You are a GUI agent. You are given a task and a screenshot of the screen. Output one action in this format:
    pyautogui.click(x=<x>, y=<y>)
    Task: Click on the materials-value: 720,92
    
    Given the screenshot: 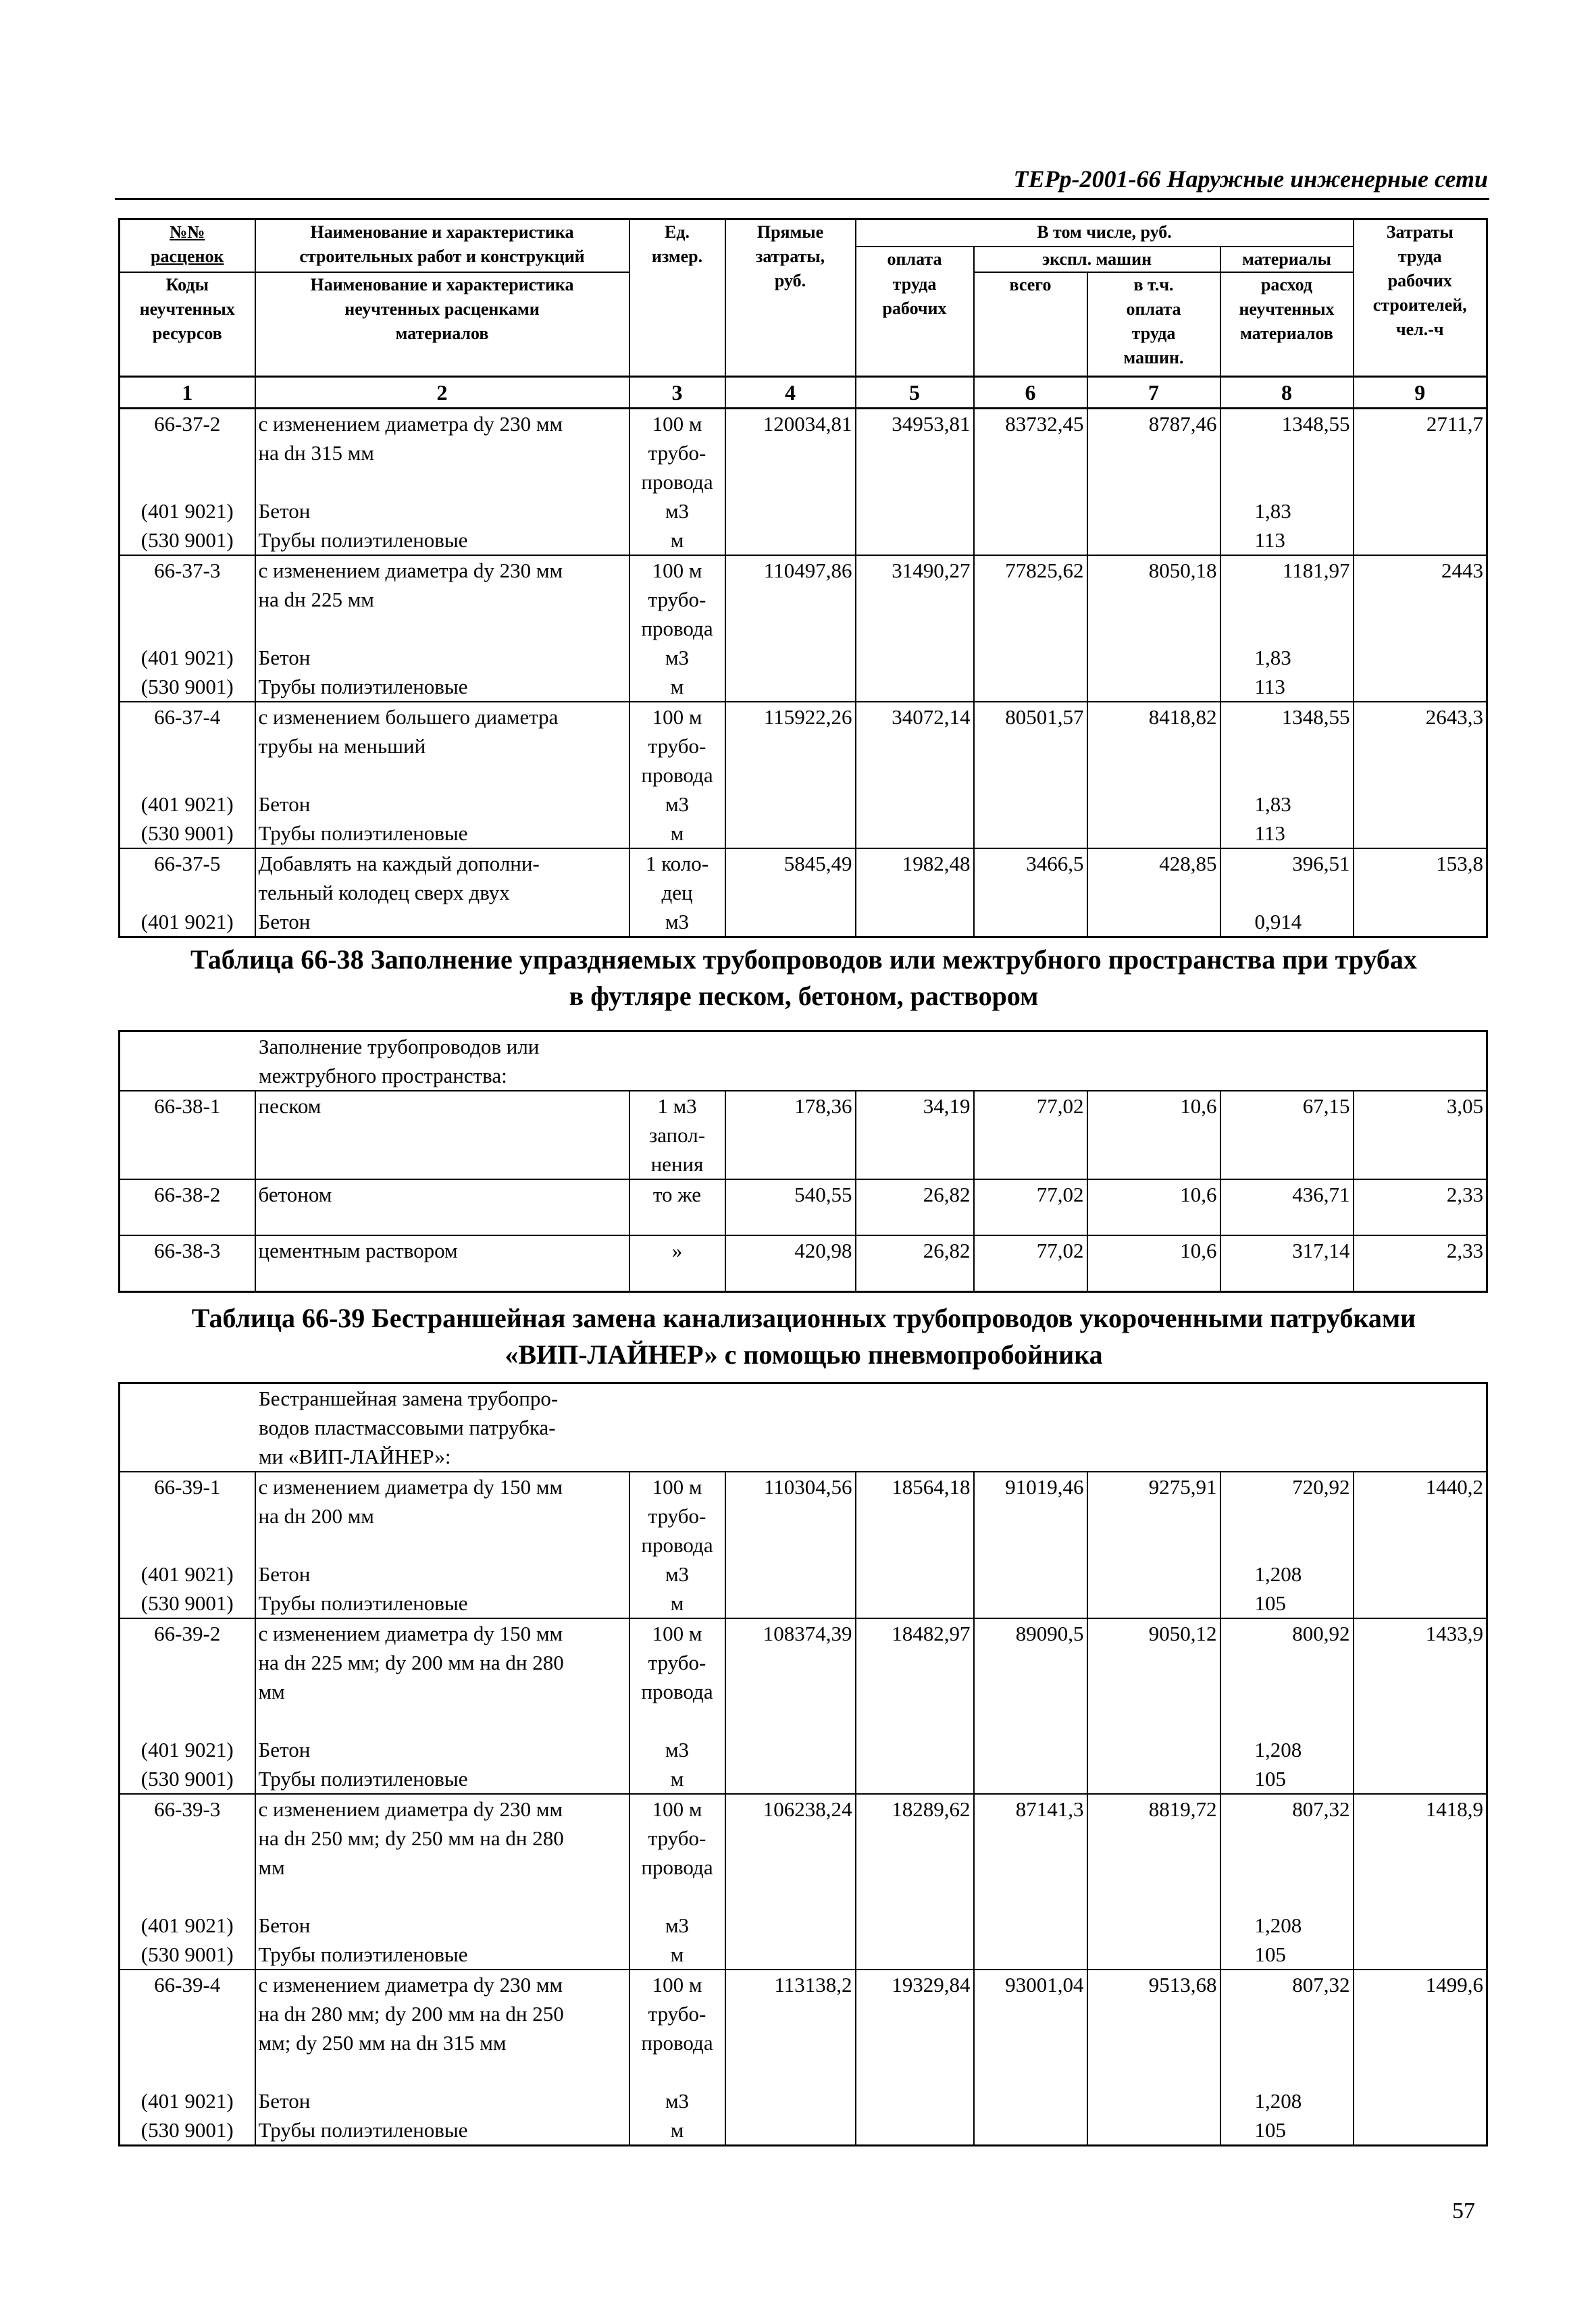 What is the action you would take?
    pyautogui.click(x=1286, y=1515)
    